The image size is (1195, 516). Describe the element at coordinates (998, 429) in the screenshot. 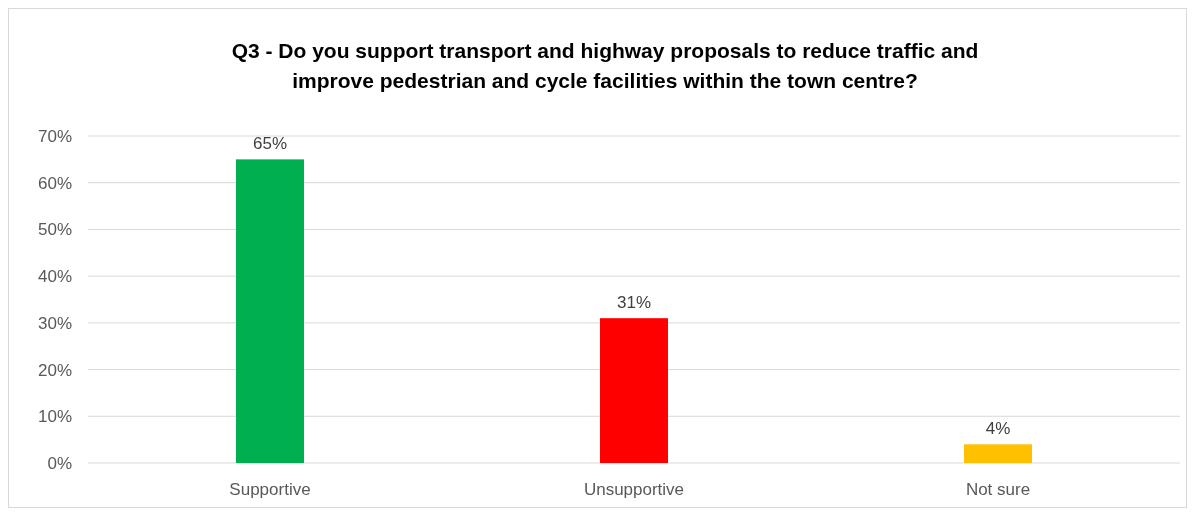

I see `data-label: 4%` at that location.